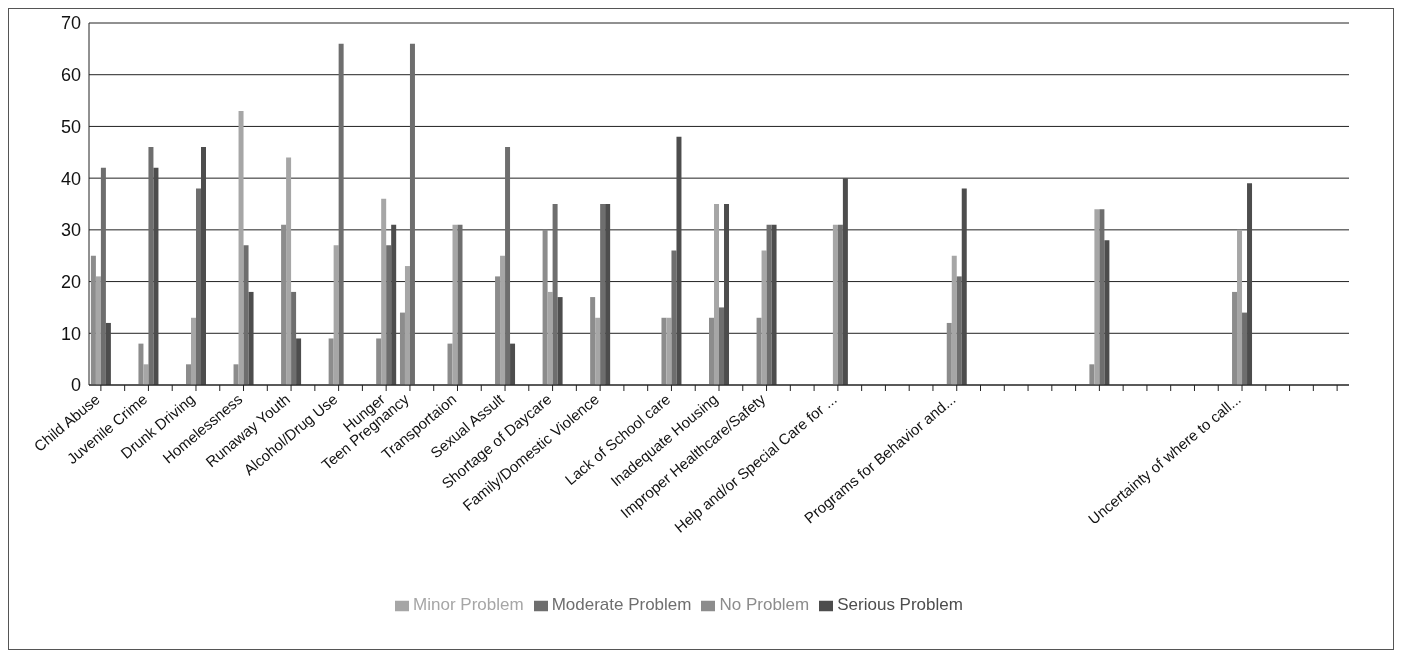  What do you see at coordinates (75, 385) in the screenshot?
I see `y-tick-label: 0` at bounding box center [75, 385].